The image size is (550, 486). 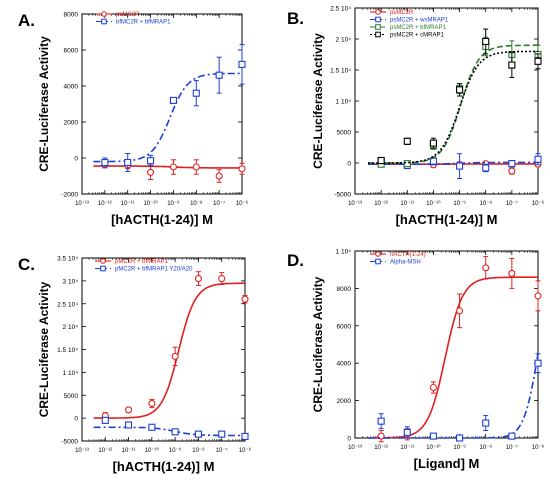 I want to click on series-1: hACTH(1-24), so click(x=455, y=347).